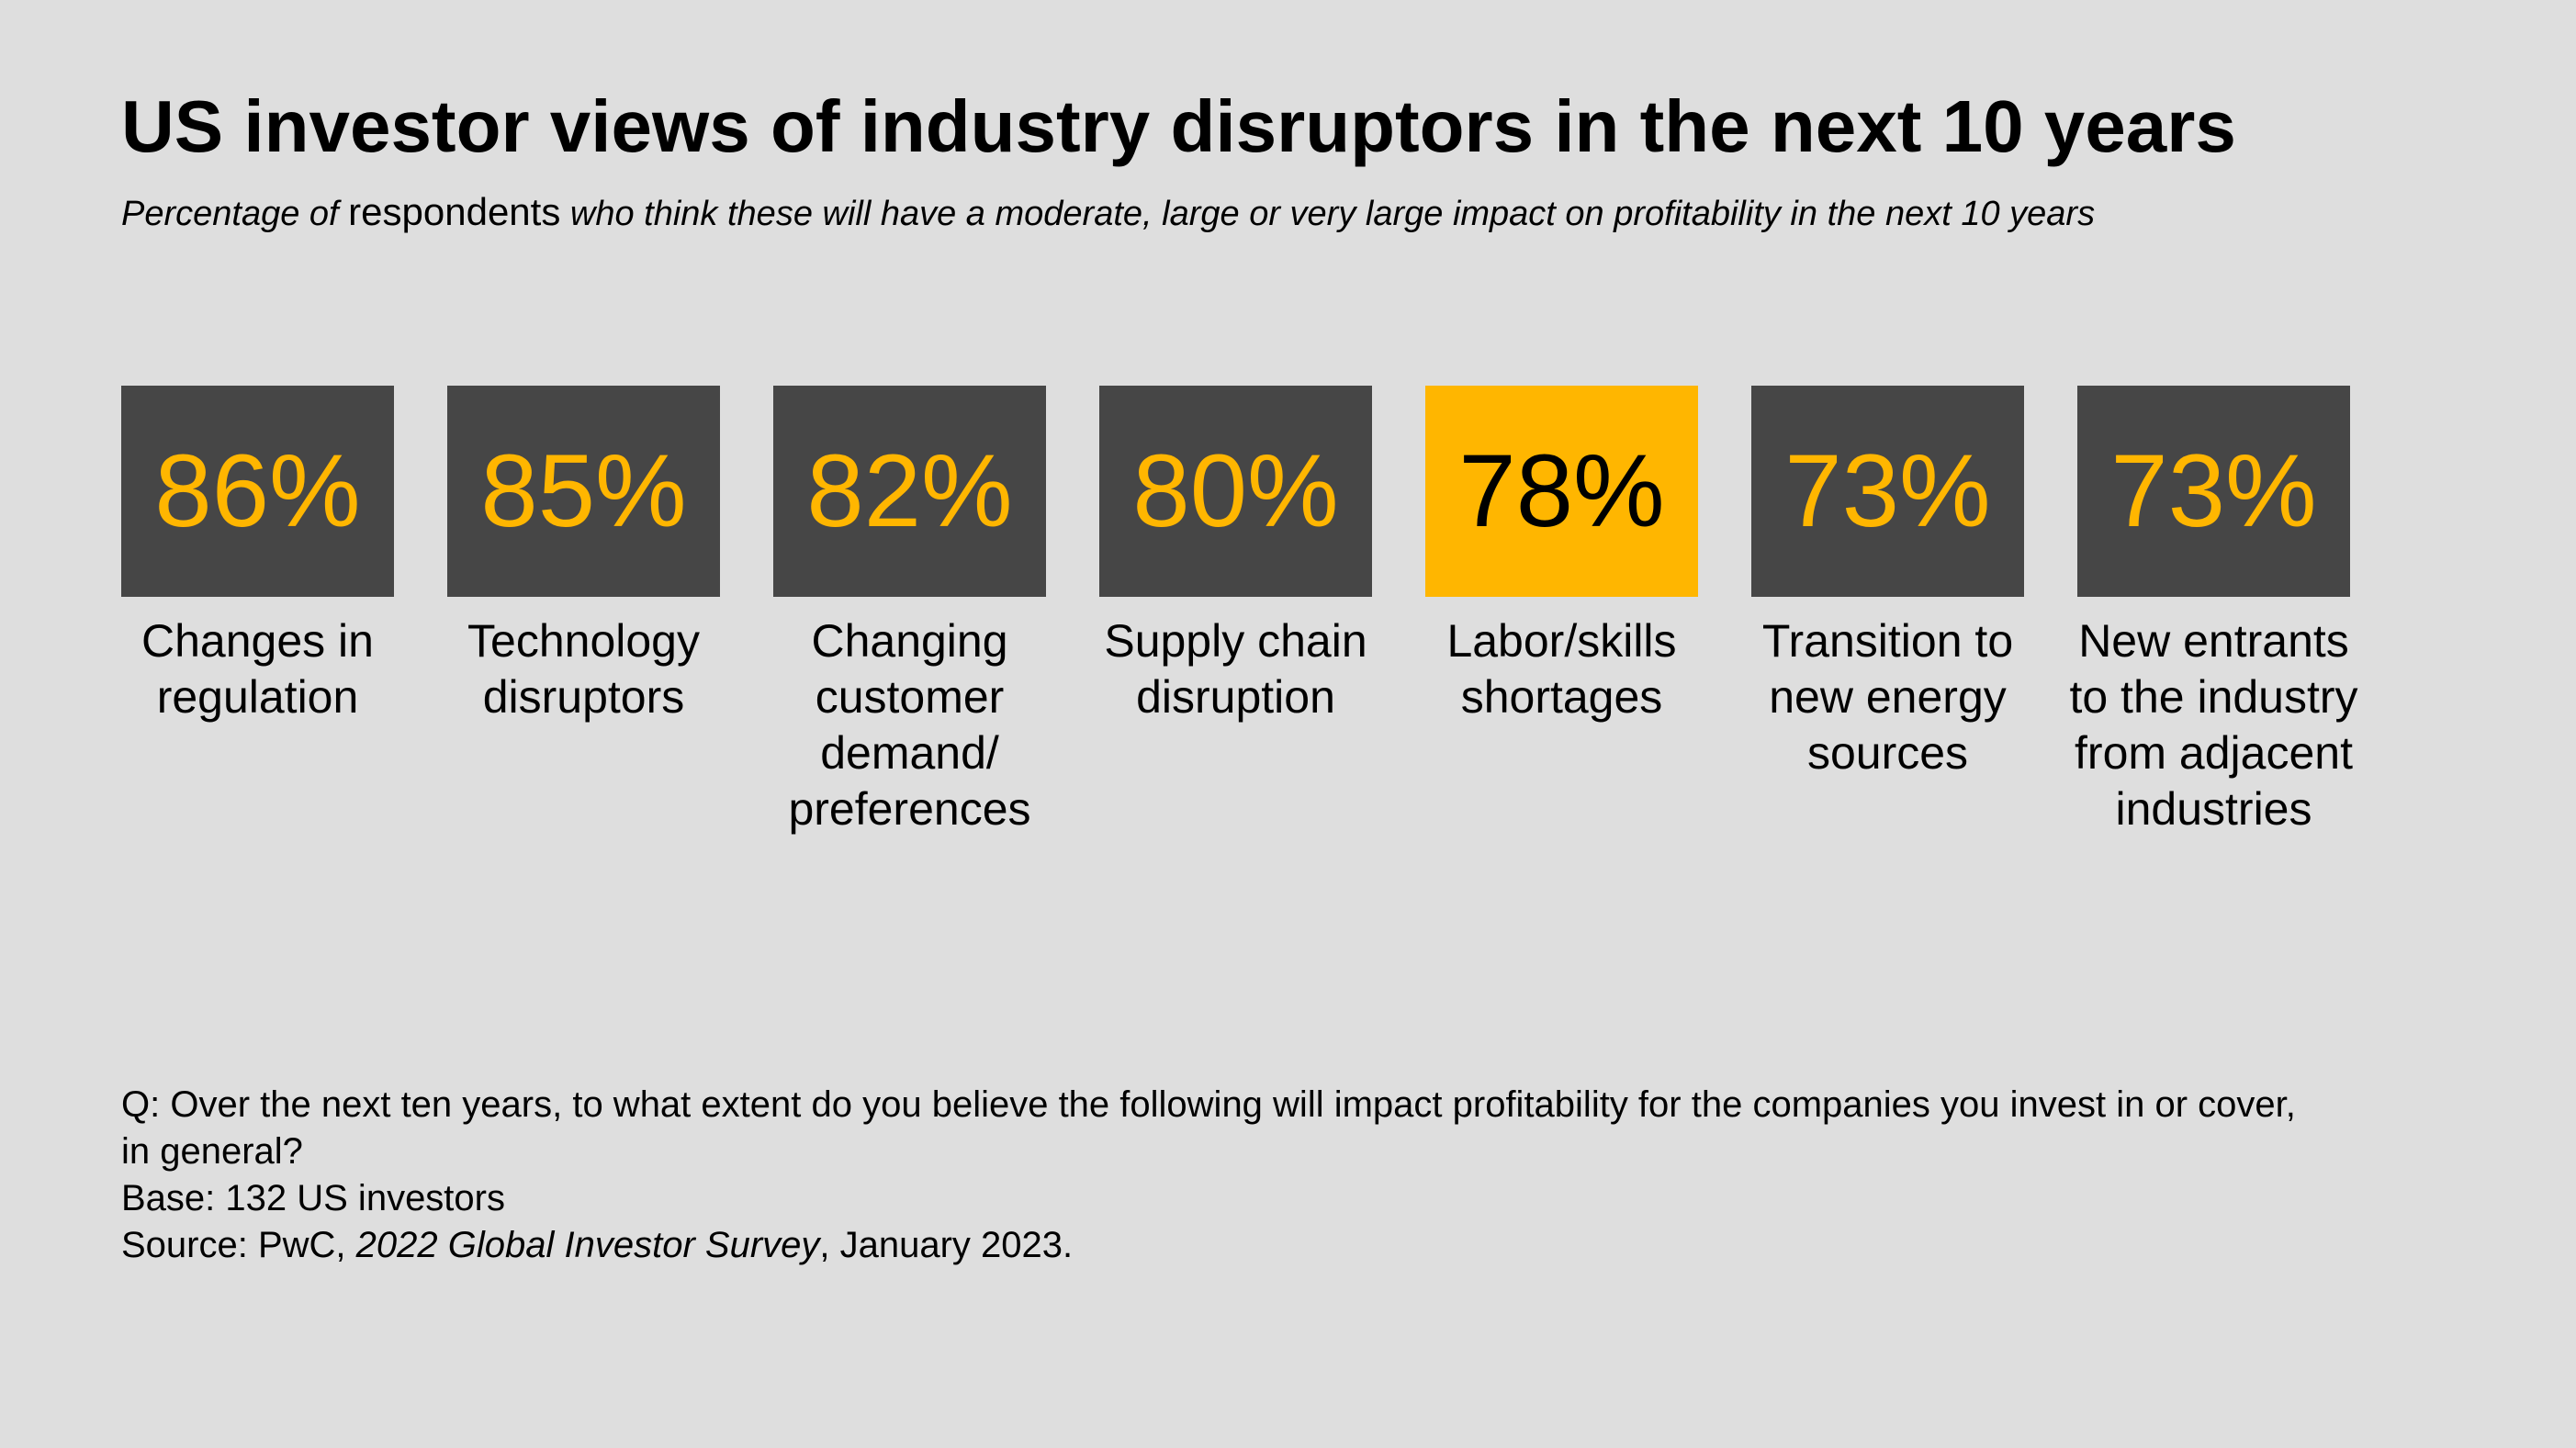 Image resolution: width=2576 pixels, height=1448 pixels. I want to click on source-title: 2022 Global Investor Survey, so click(587, 1245).